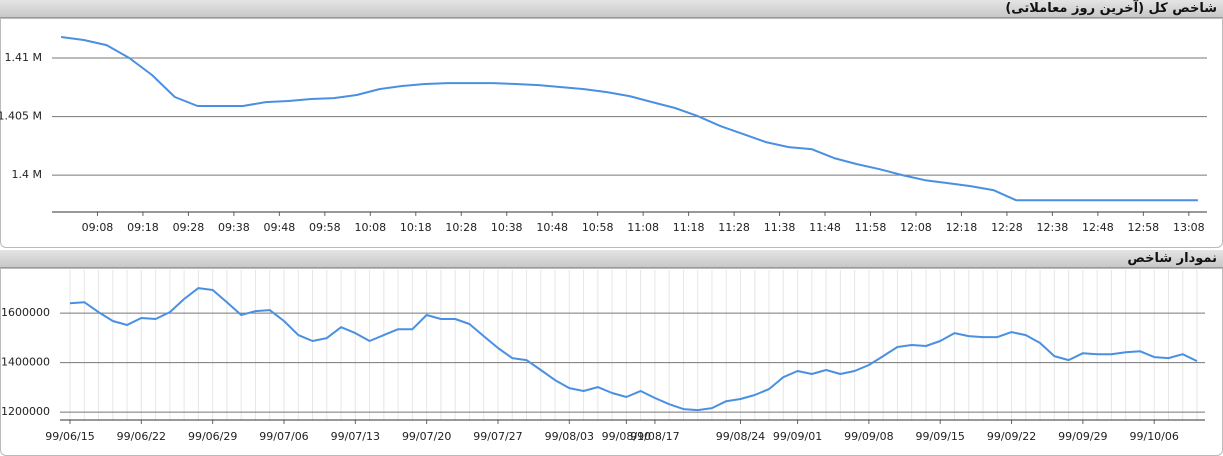  I want to click on x-tick-label: 99/09/29, so click(1082, 436).